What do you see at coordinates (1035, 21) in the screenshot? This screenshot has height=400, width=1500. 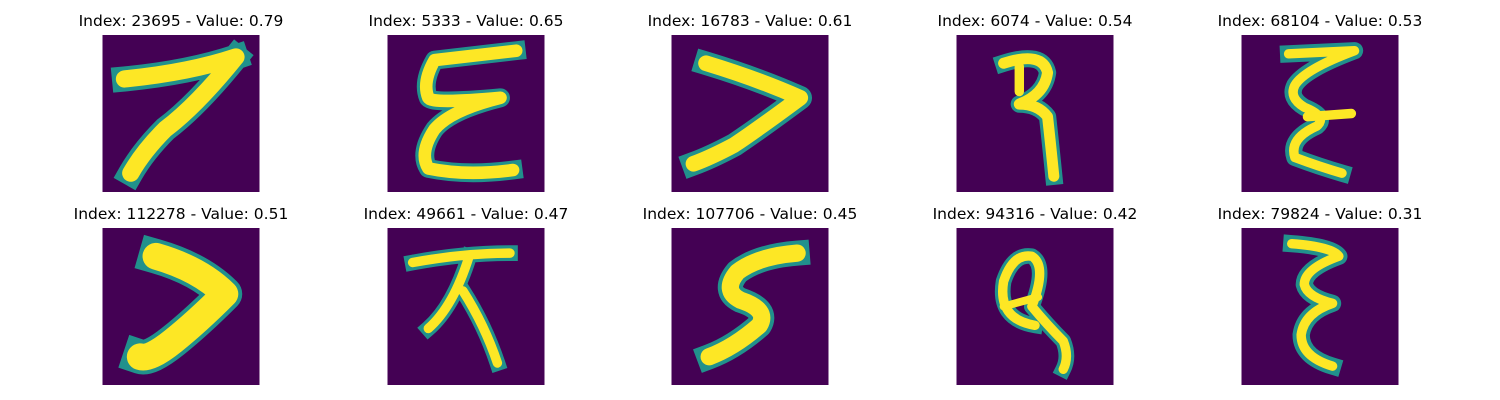 I see `panel-title: Index: 6074 - Value: 0.54` at bounding box center [1035, 21].